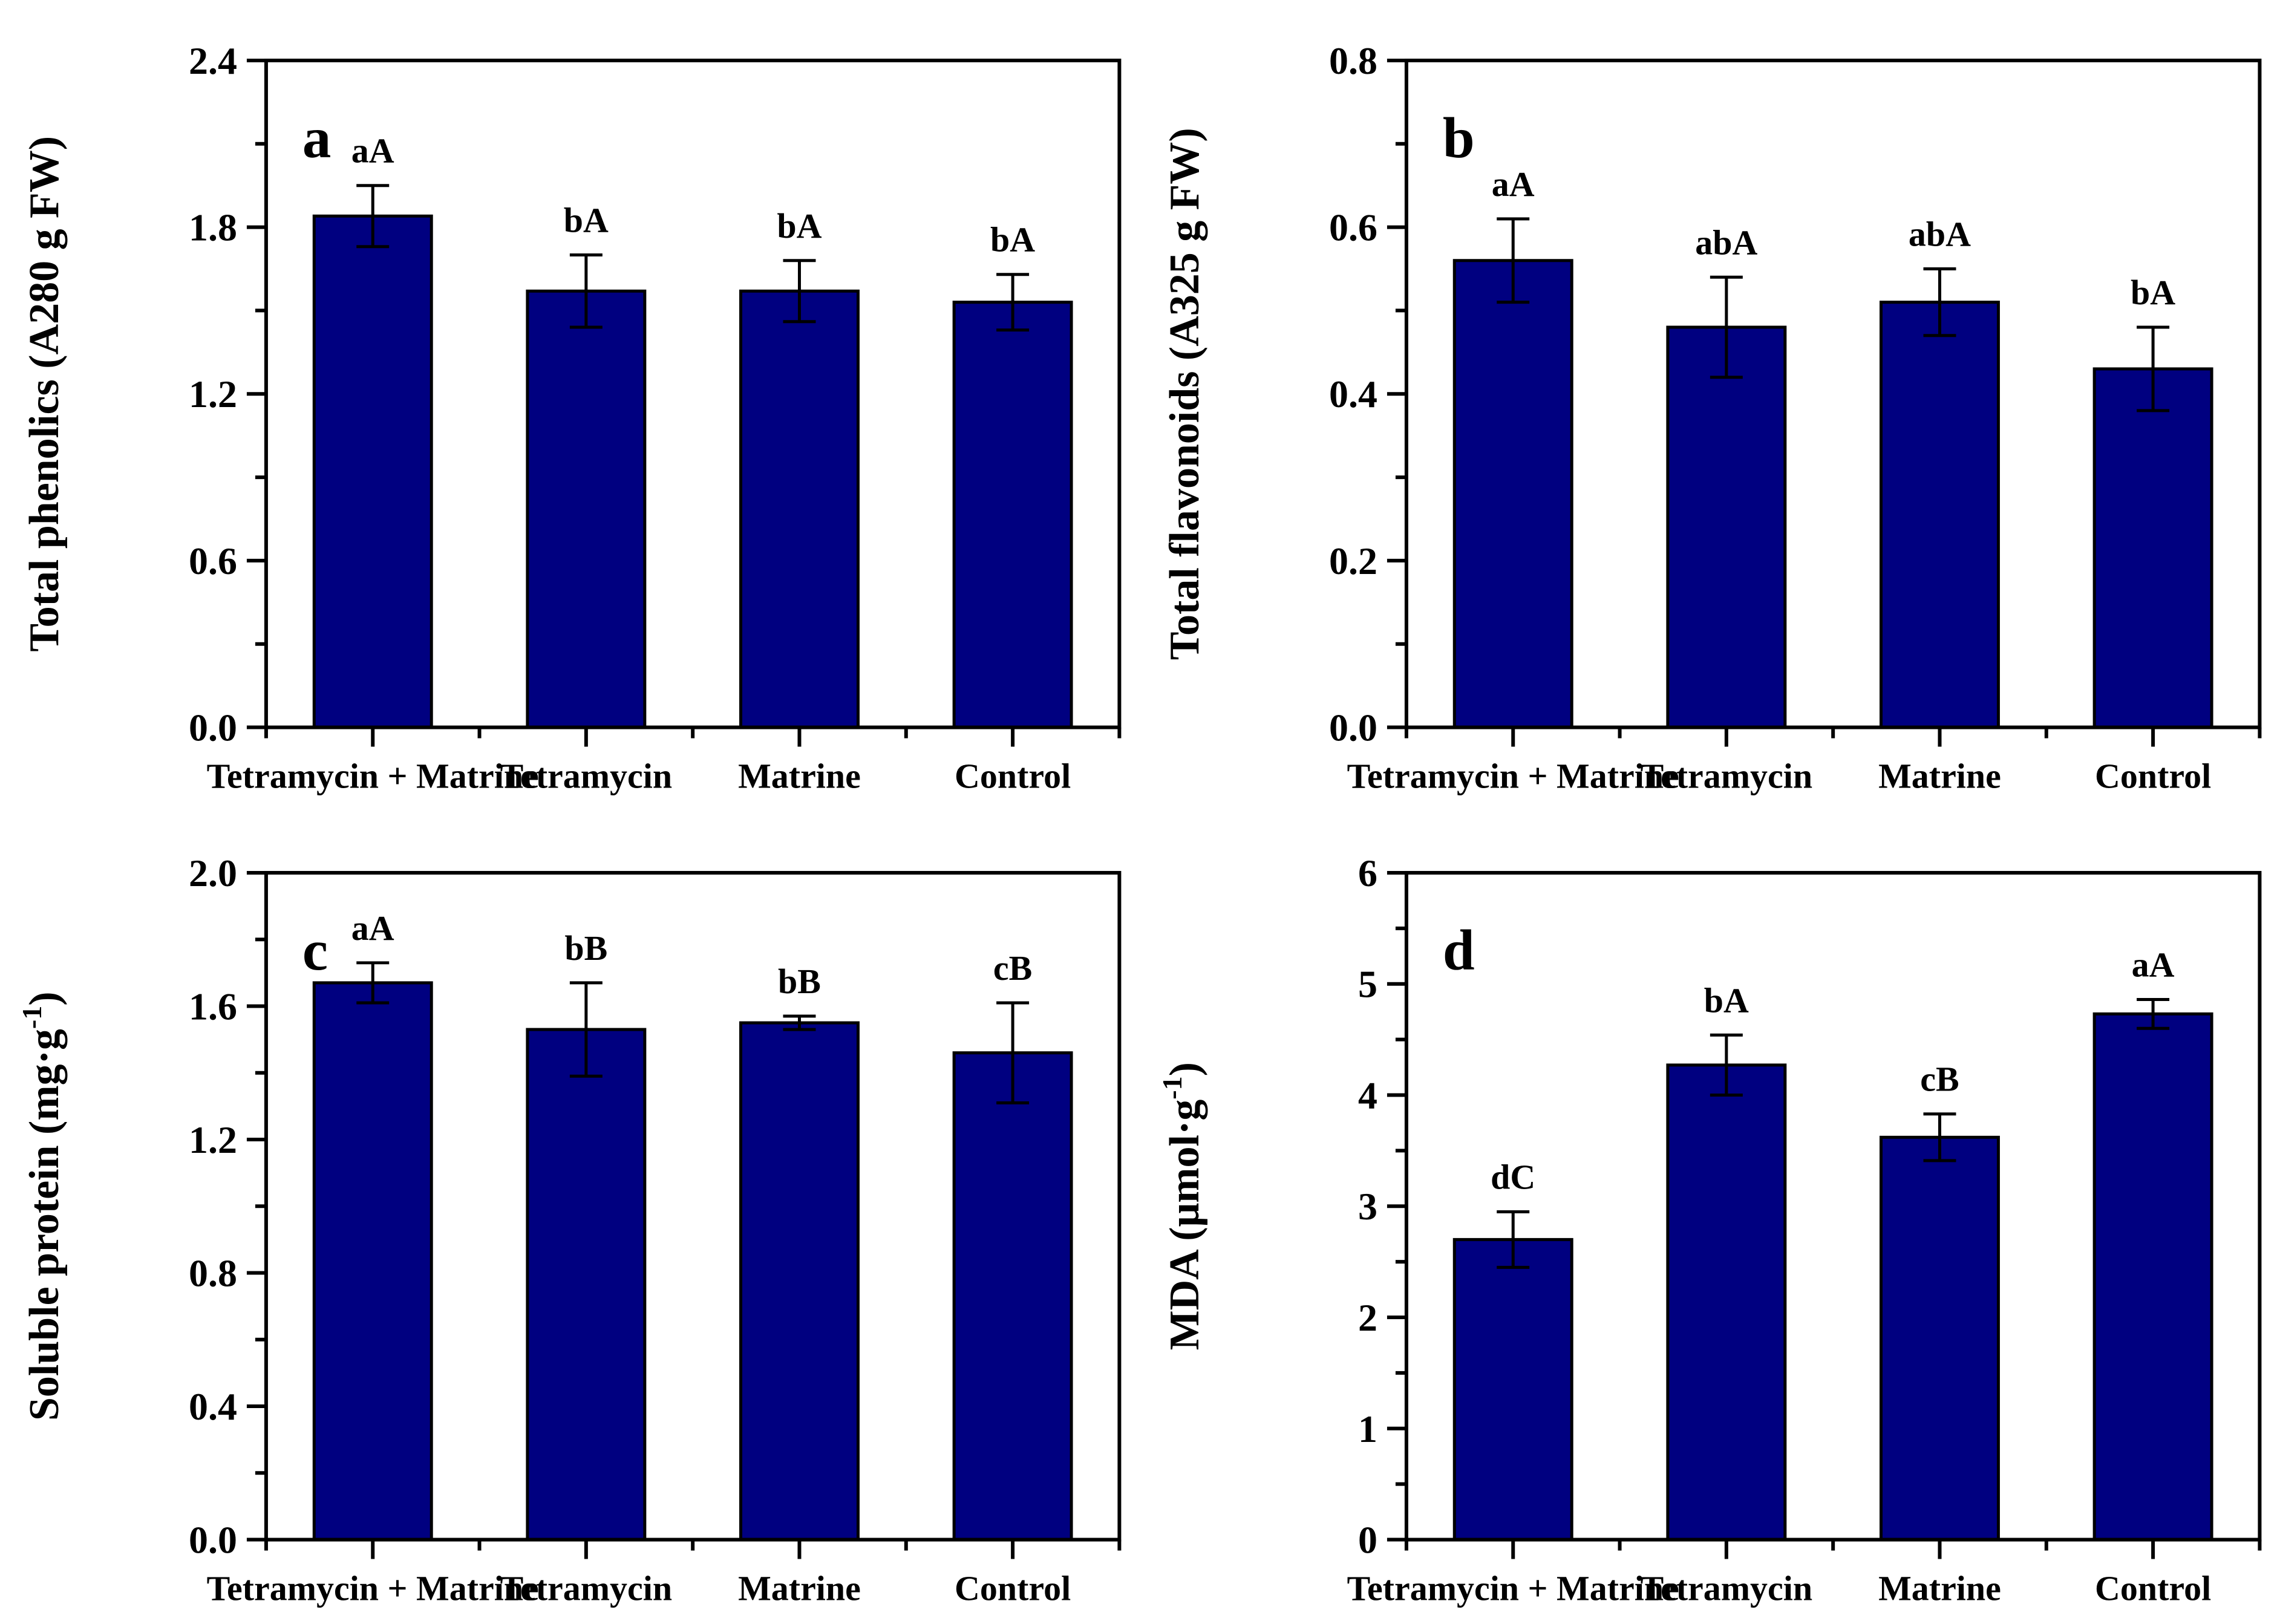 Image resolution: width=2280 pixels, height=1624 pixels. Describe the element at coordinates (213, 61) in the screenshot. I see `y-tick-label: 2.4` at that location.